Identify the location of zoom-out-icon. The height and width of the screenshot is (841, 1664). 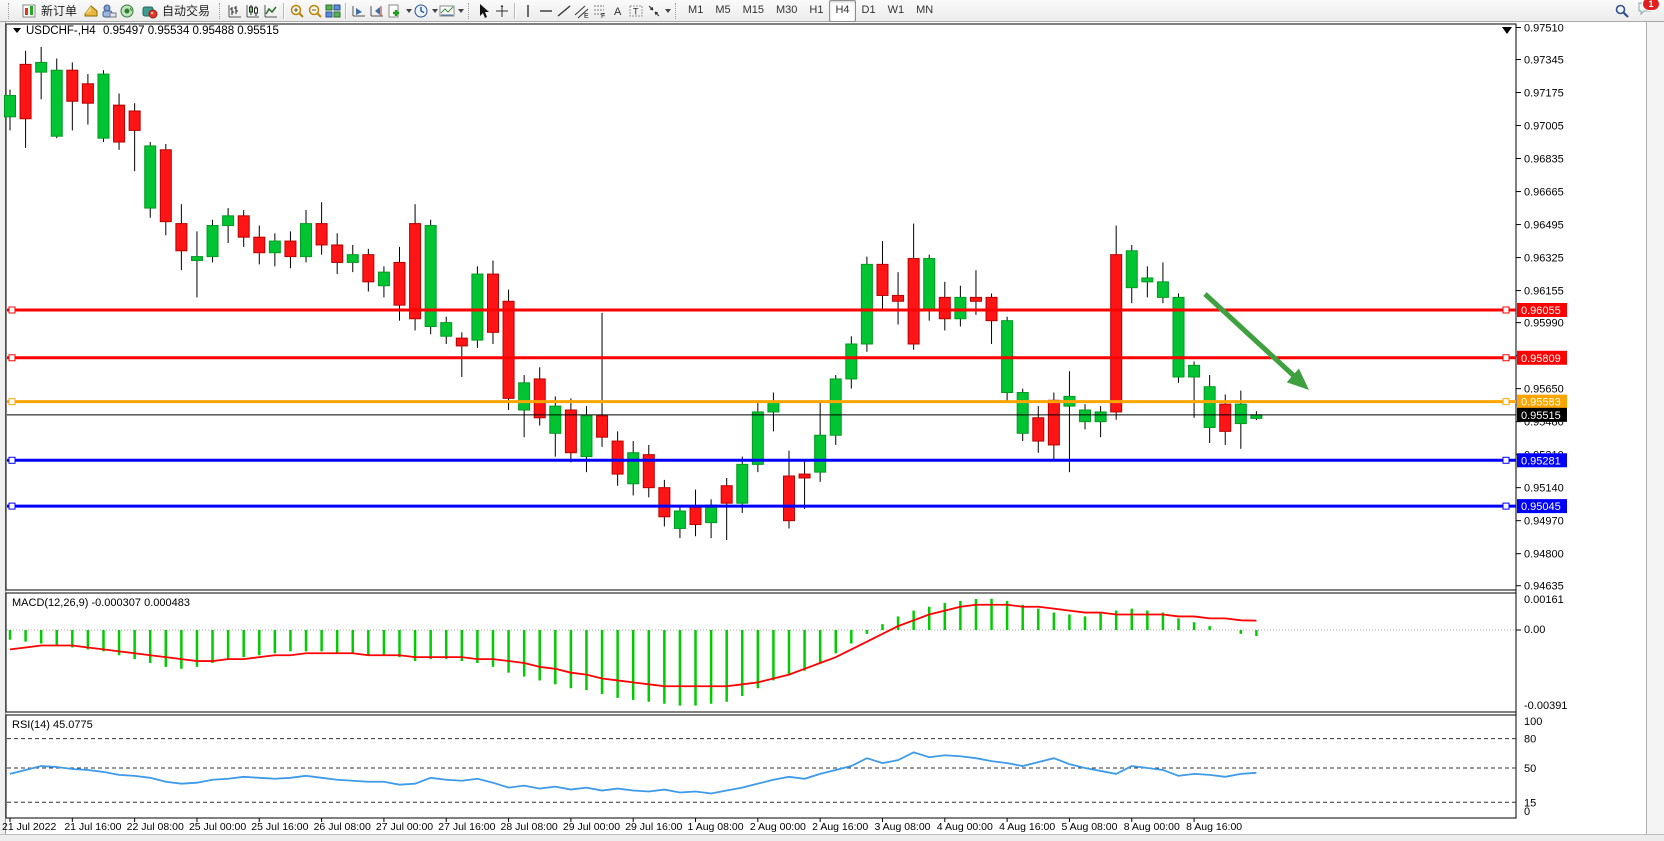
(315, 11).